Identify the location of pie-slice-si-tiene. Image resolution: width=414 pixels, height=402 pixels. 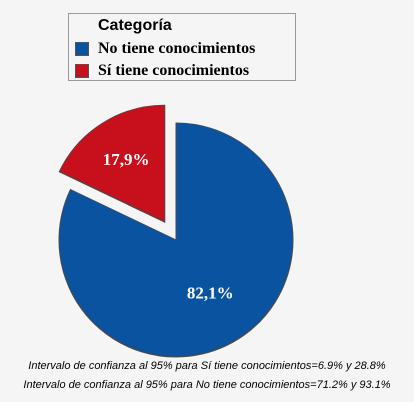
(112, 164).